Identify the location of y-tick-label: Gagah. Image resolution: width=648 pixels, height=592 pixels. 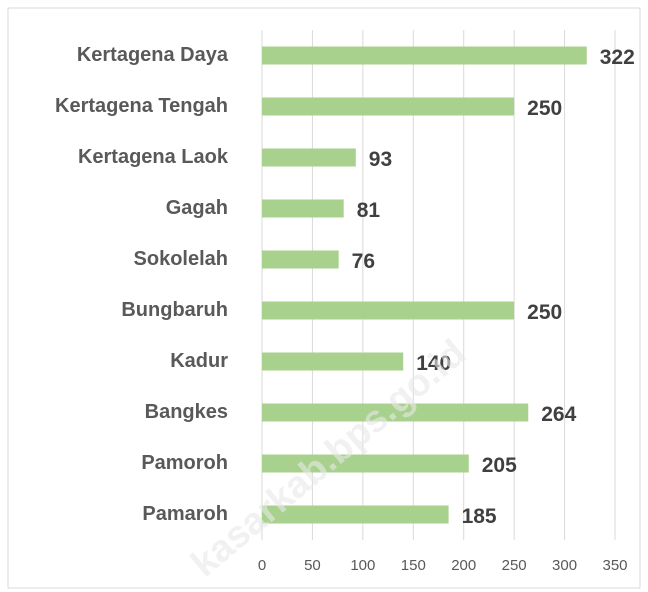
(197, 208).